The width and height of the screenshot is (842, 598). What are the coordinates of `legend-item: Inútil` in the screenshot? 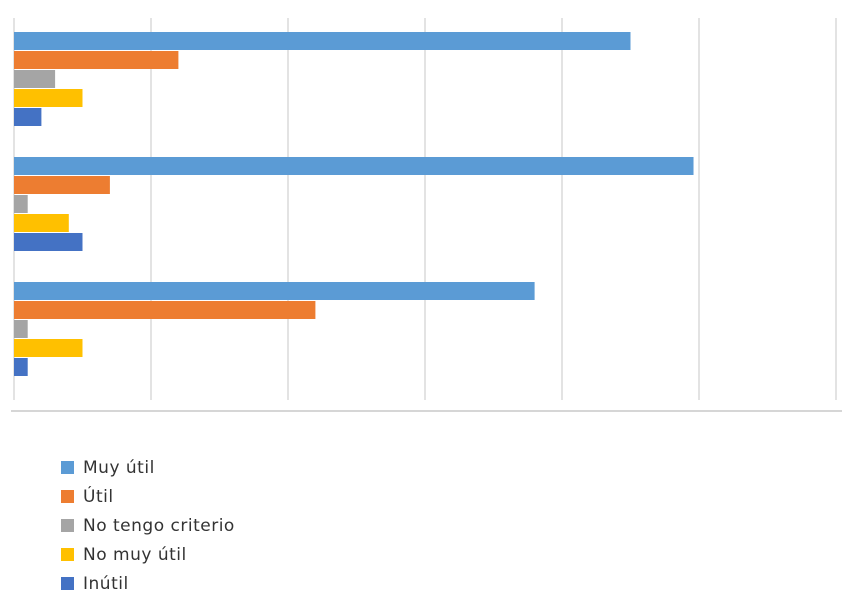 It's located at (148, 583).